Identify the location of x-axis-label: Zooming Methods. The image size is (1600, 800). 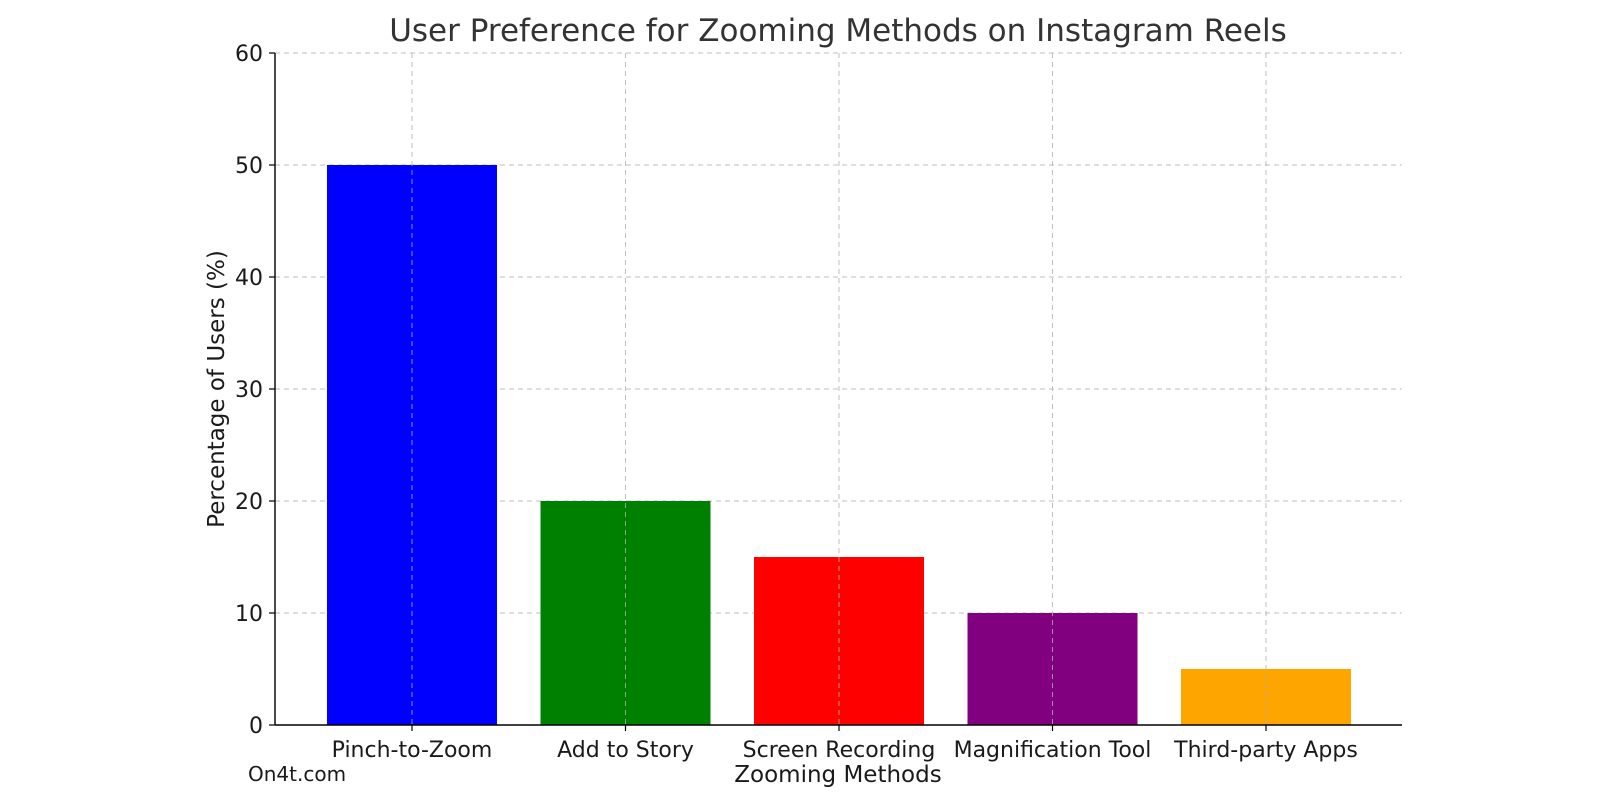
(837, 775).